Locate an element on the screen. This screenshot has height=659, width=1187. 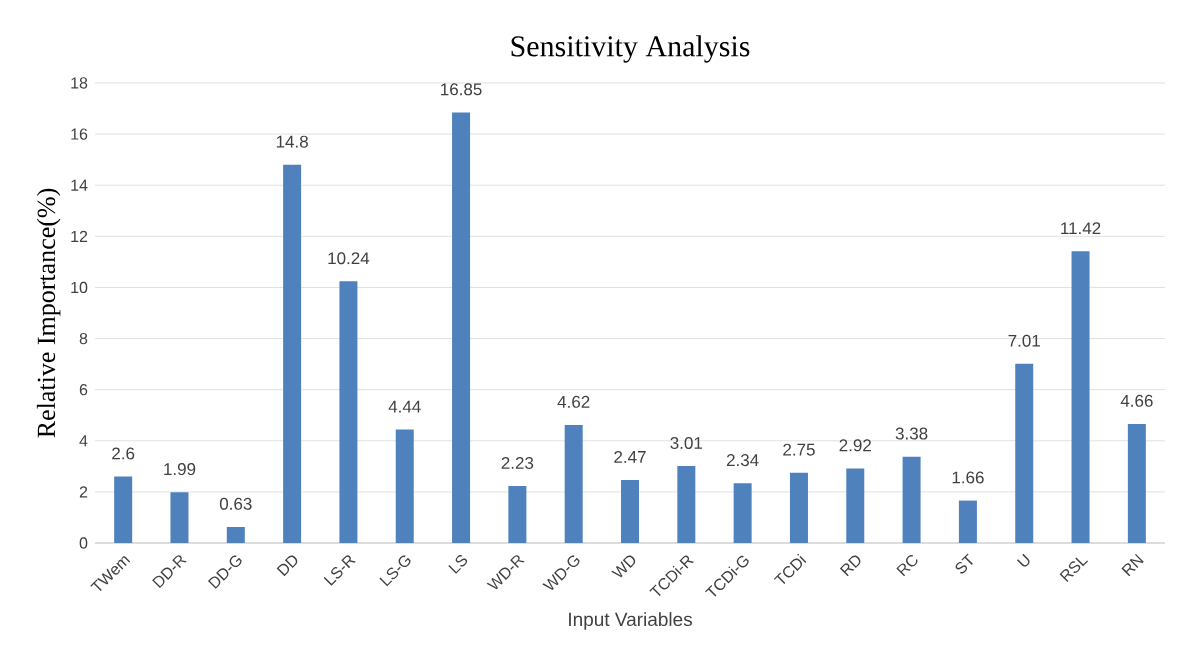
data-label: 3.38 is located at coordinates (911, 433).